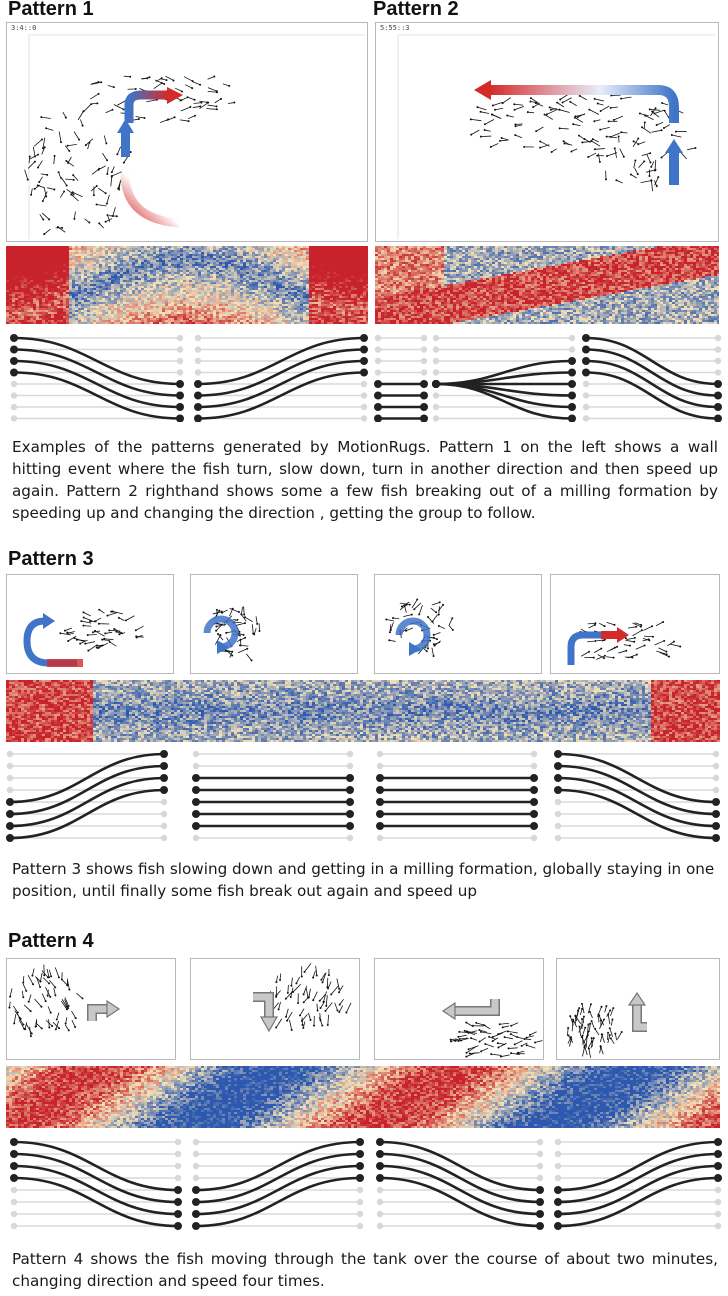 The width and height of the screenshot is (728, 1296). I want to click on pattern-2-timestamp: 5:55::3, so click(395, 28).